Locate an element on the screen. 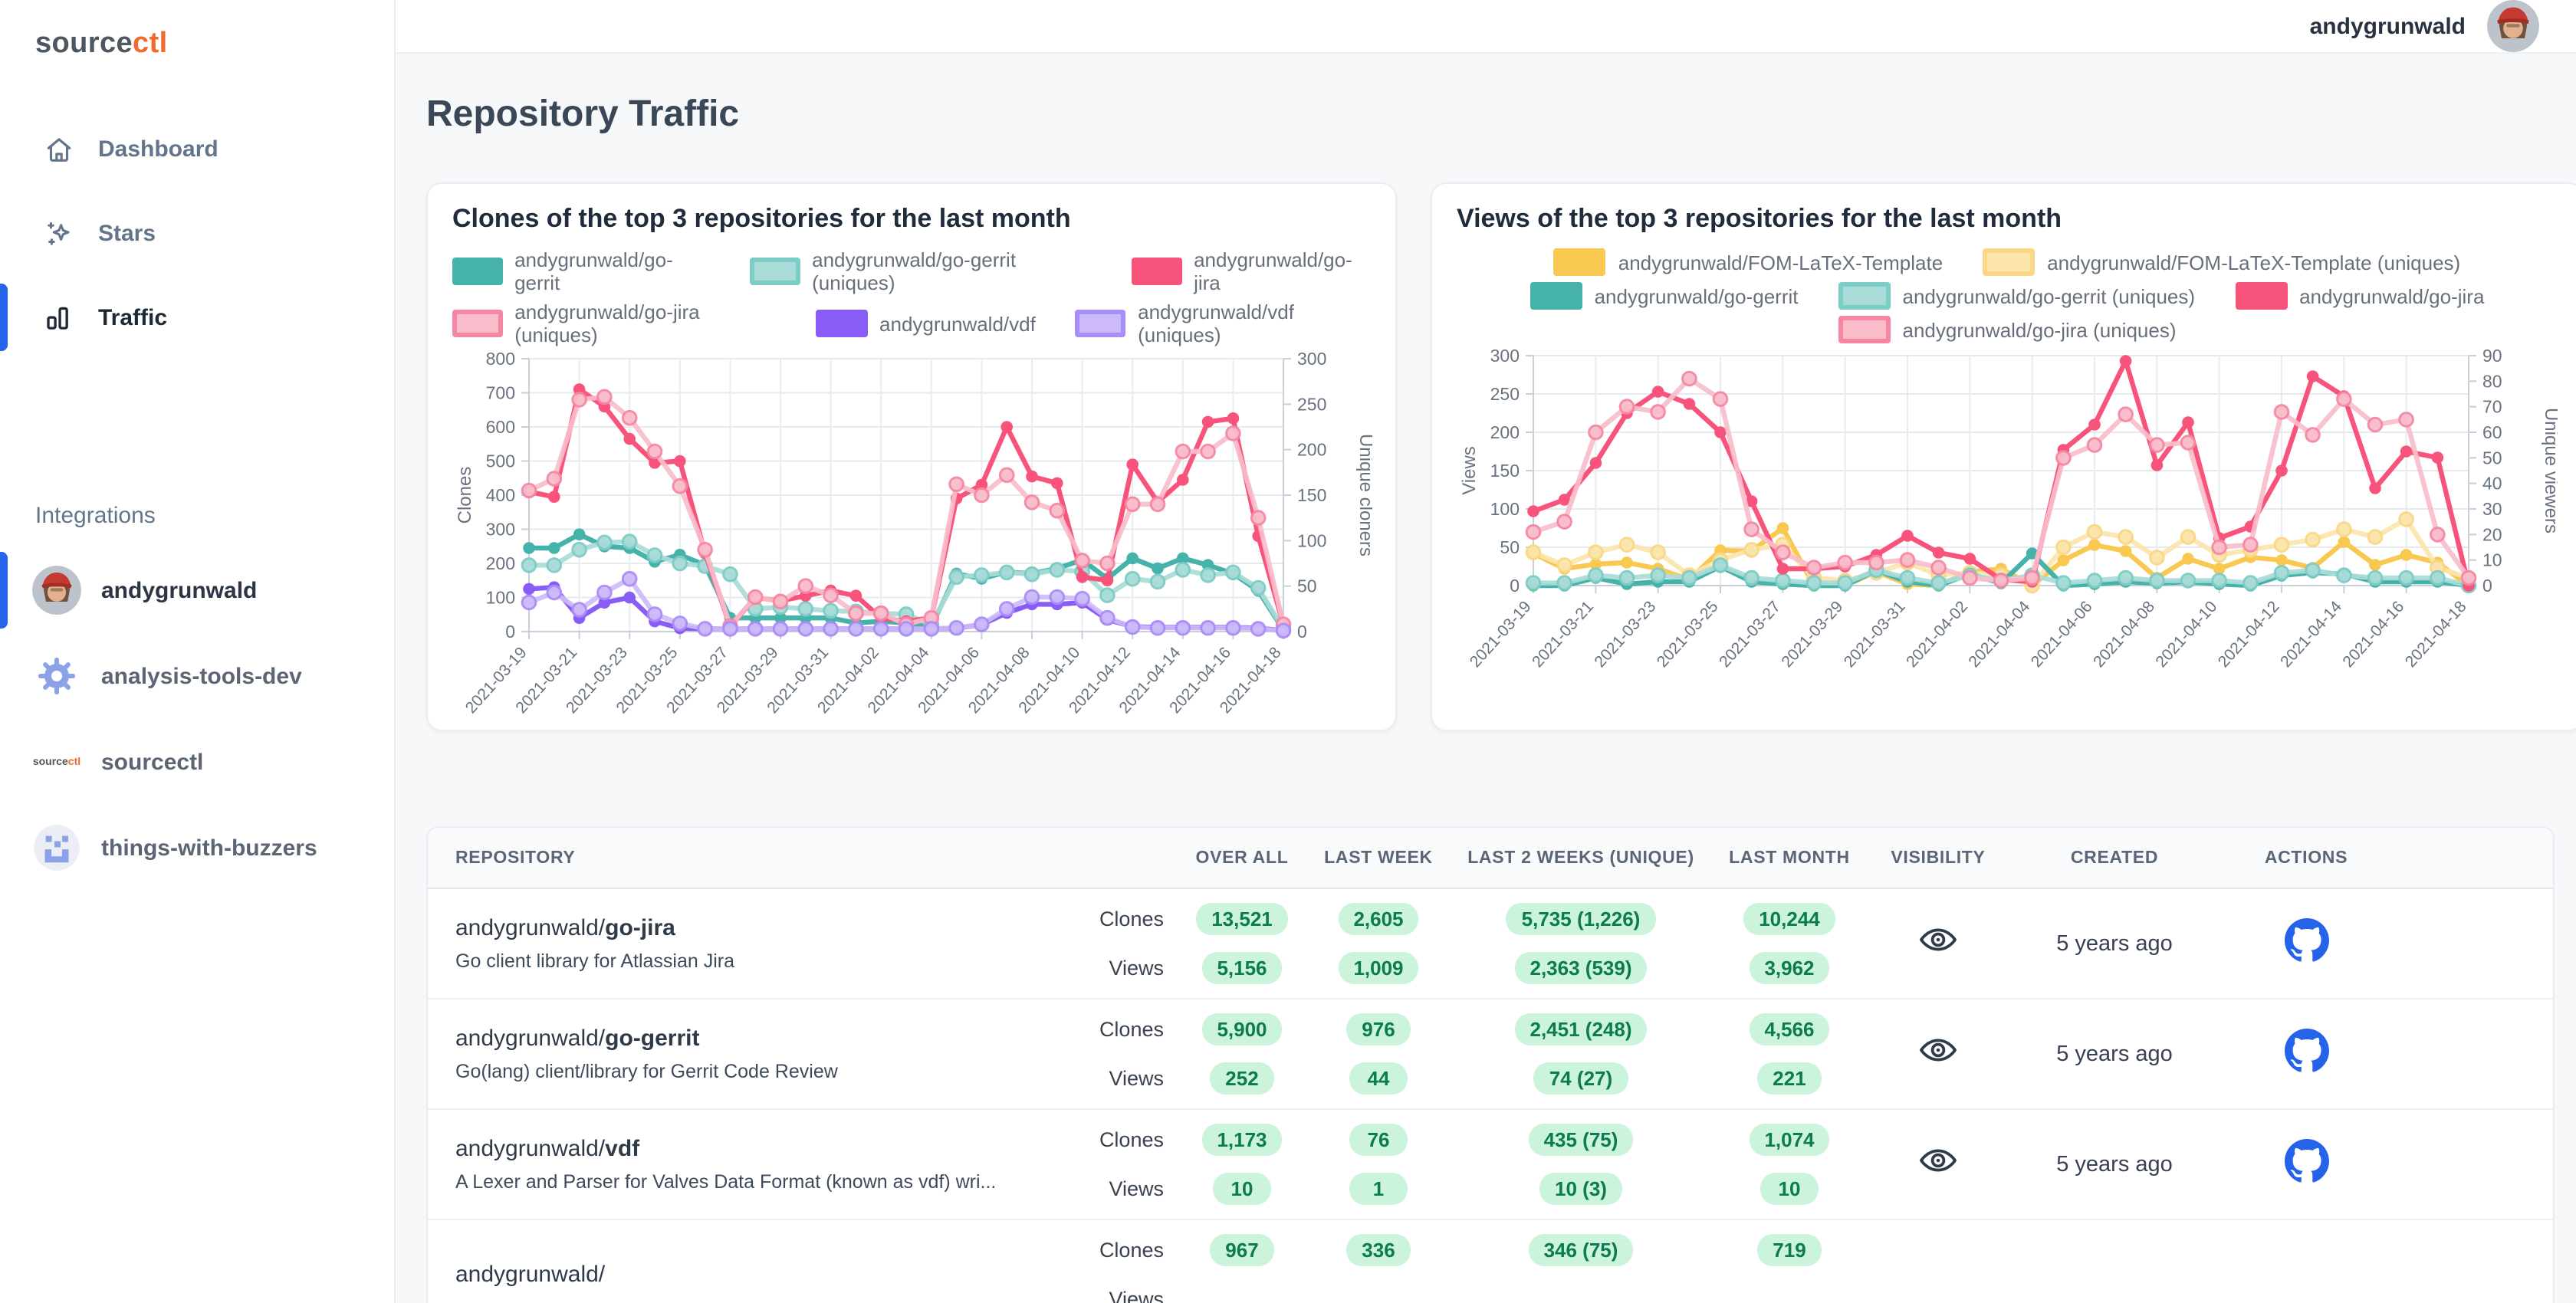  actions-cell is located at coordinates (2306, 943).